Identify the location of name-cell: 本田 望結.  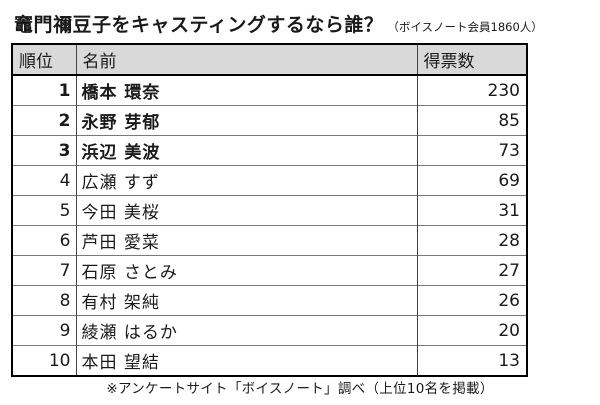
(247, 360).